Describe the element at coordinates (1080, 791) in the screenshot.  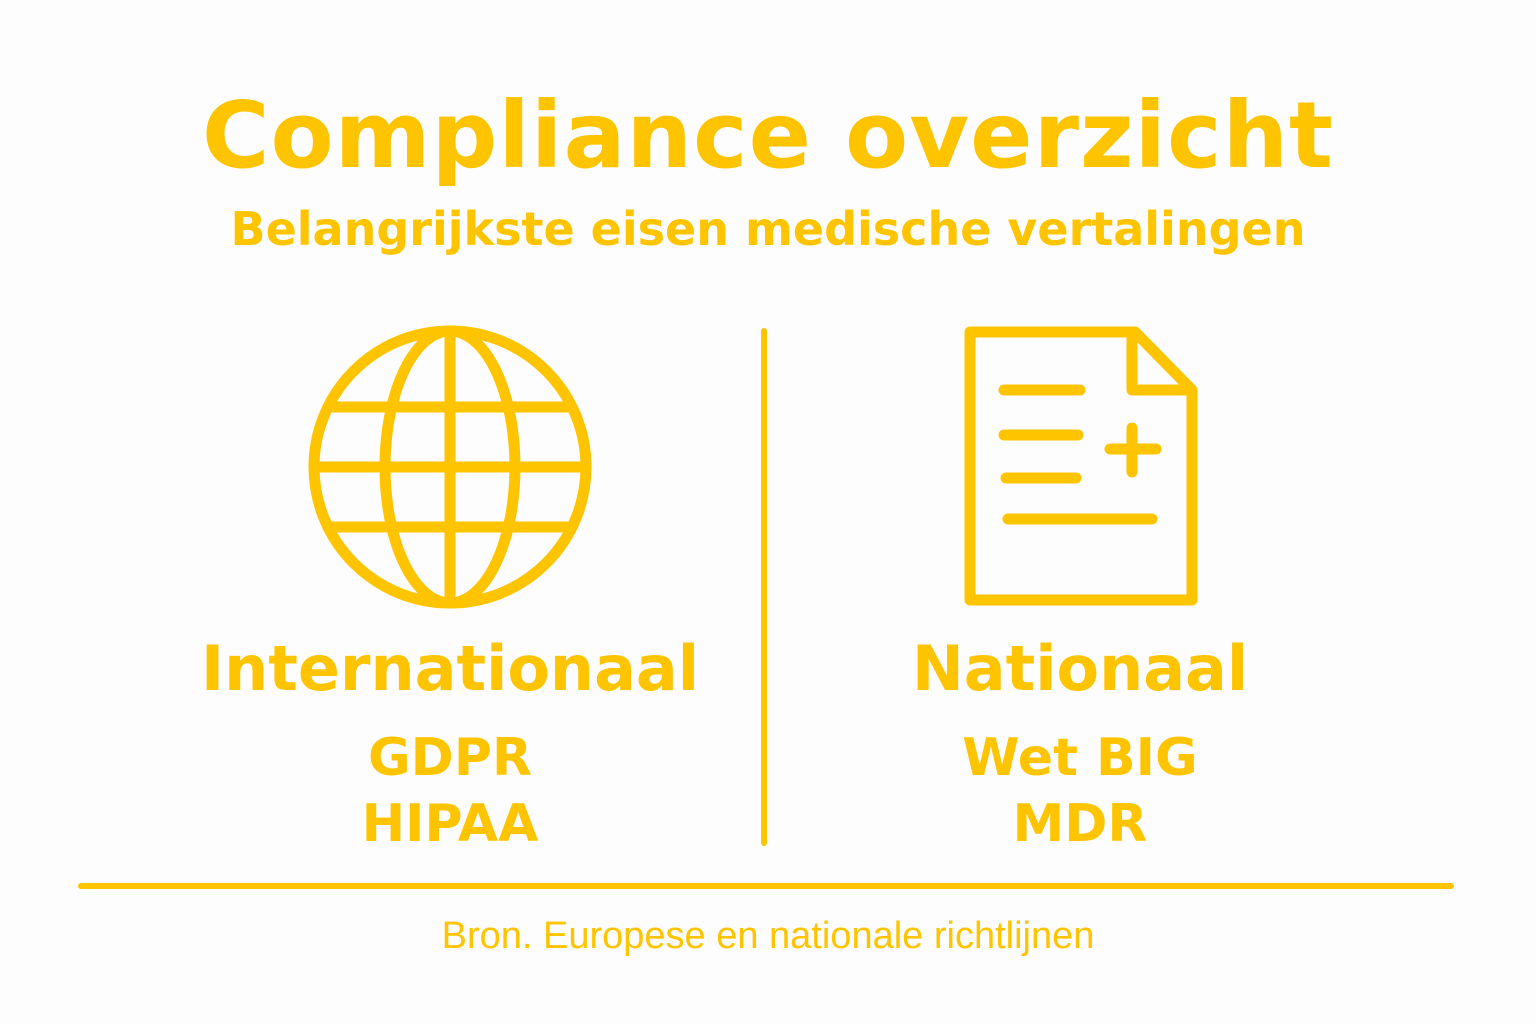
I see `national-list: Wet BIG MDR` at that location.